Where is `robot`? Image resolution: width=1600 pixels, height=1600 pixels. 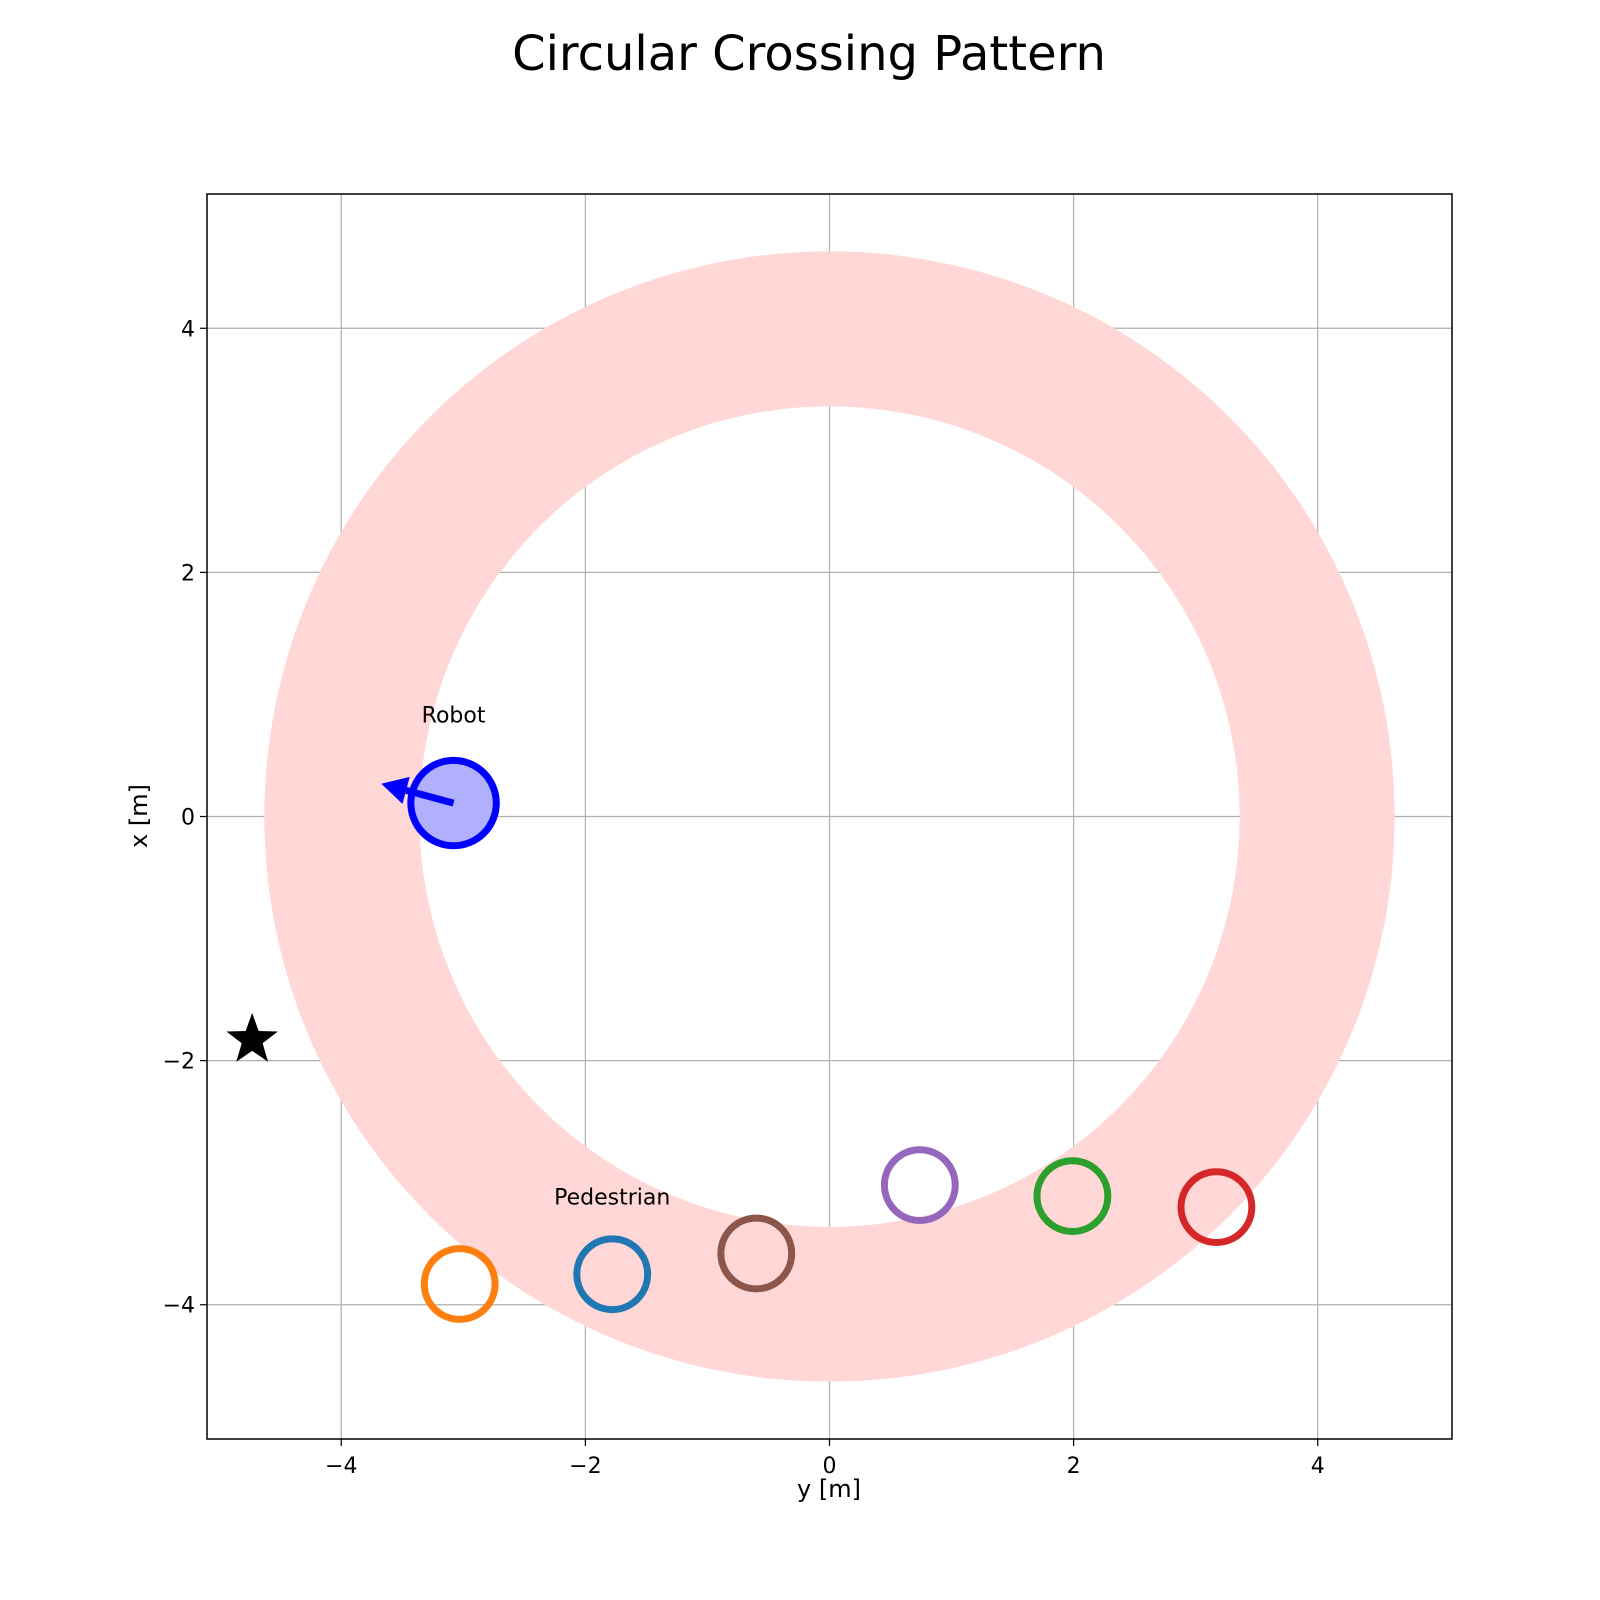 robot is located at coordinates (440, 803).